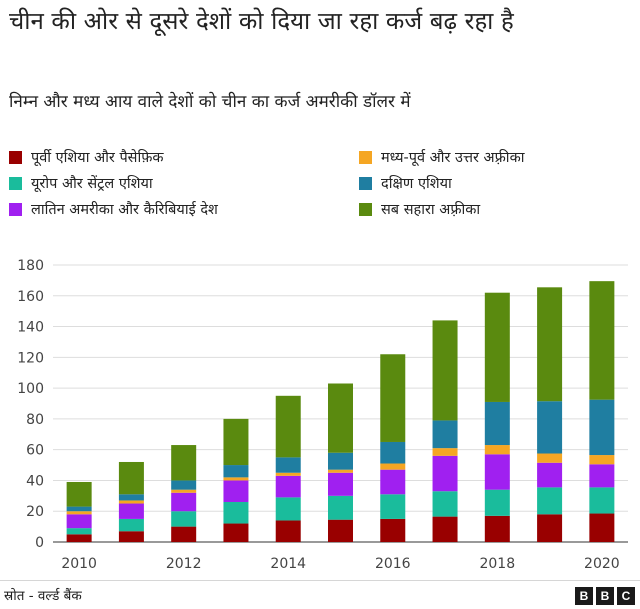 This screenshot has width=640, height=609. I want to click on y-tick-label: 20, so click(35, 512).